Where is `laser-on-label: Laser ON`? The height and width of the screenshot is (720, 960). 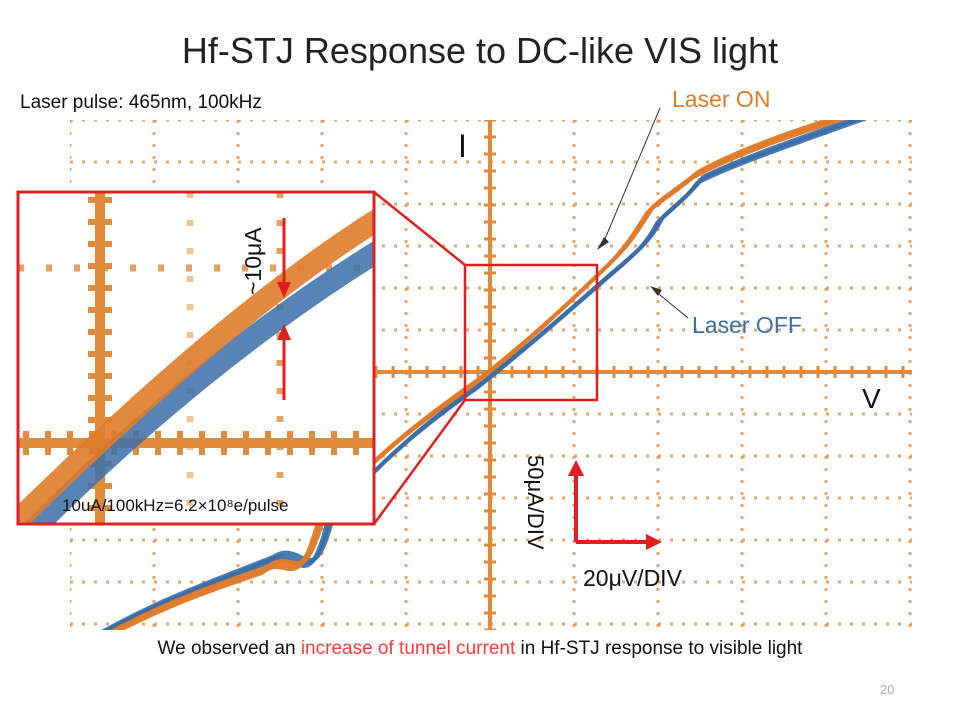
laser-on-label: Laser ON is located at coordinates (721, 99).